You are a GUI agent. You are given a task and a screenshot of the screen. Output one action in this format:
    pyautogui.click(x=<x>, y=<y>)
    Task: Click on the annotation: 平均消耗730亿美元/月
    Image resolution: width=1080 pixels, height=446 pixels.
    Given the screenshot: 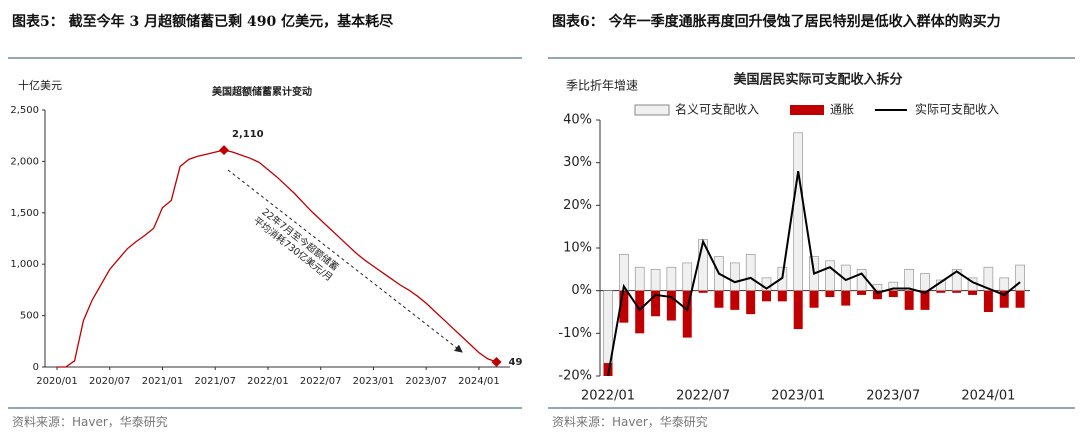 What is the action you would take?
    pyautogui.click(x=293, y=248)
    